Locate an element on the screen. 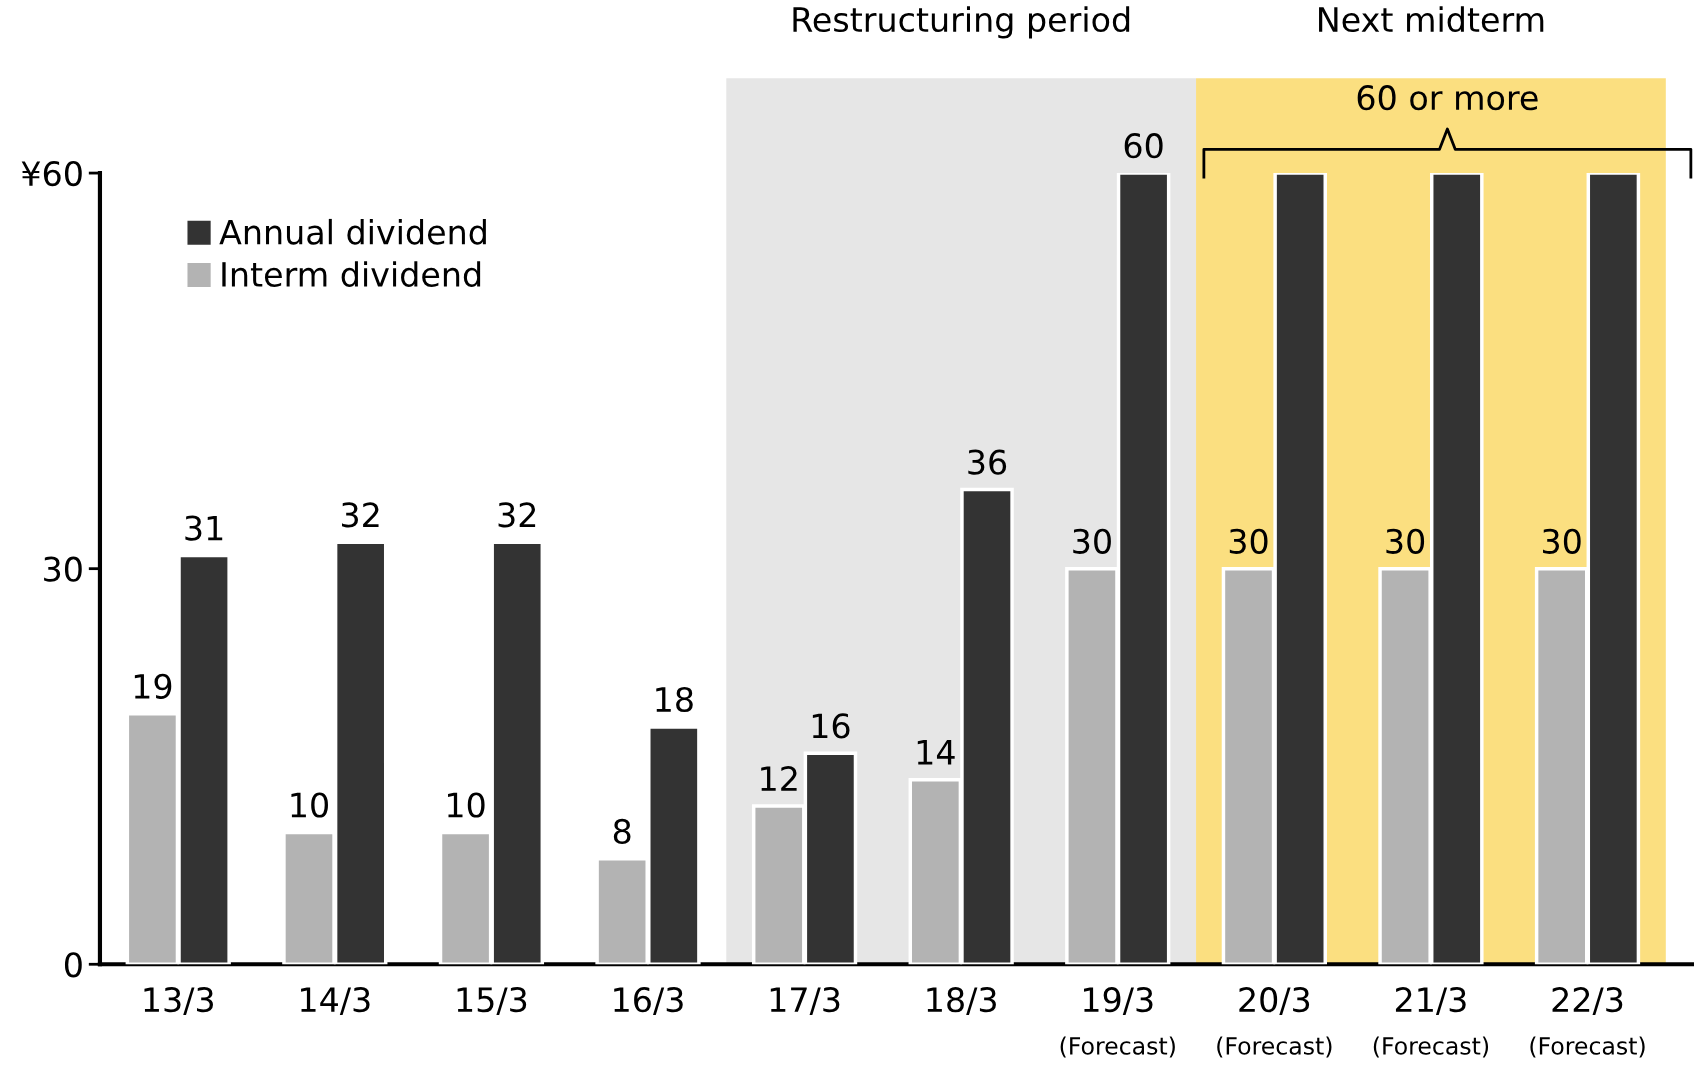 This screenshot has height=1075, width=1694. data-label: 31 is located at coordinates (204, 528).